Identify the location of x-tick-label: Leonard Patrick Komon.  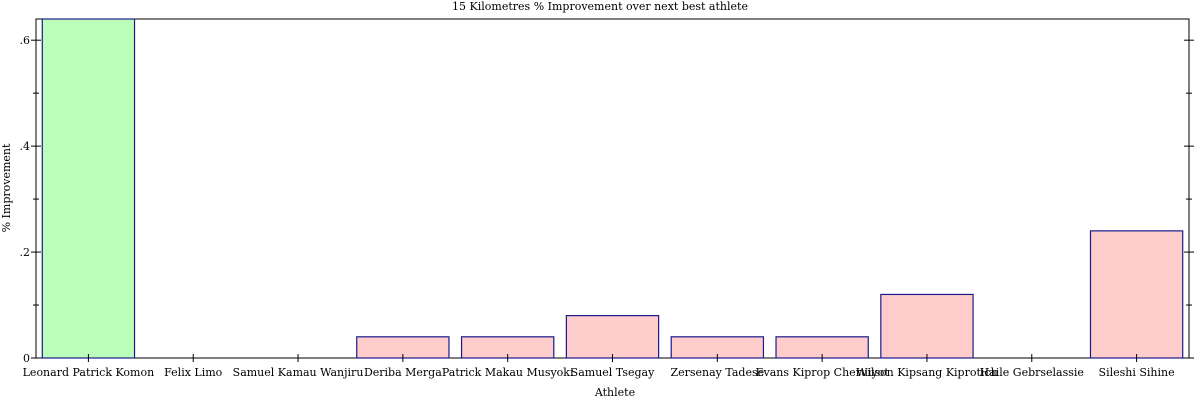
(89, 372).